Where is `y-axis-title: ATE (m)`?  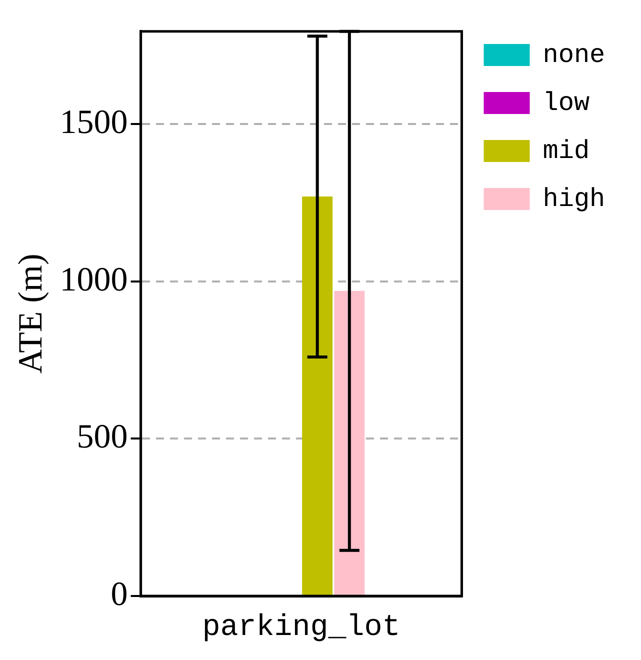 y-axis-title: ATE (m) is located at coordinates (31, 314).